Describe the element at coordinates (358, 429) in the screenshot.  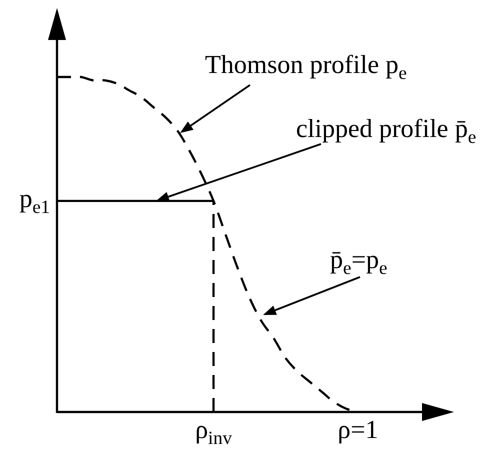
I see `x-tick-label: ρ=1` at that location.